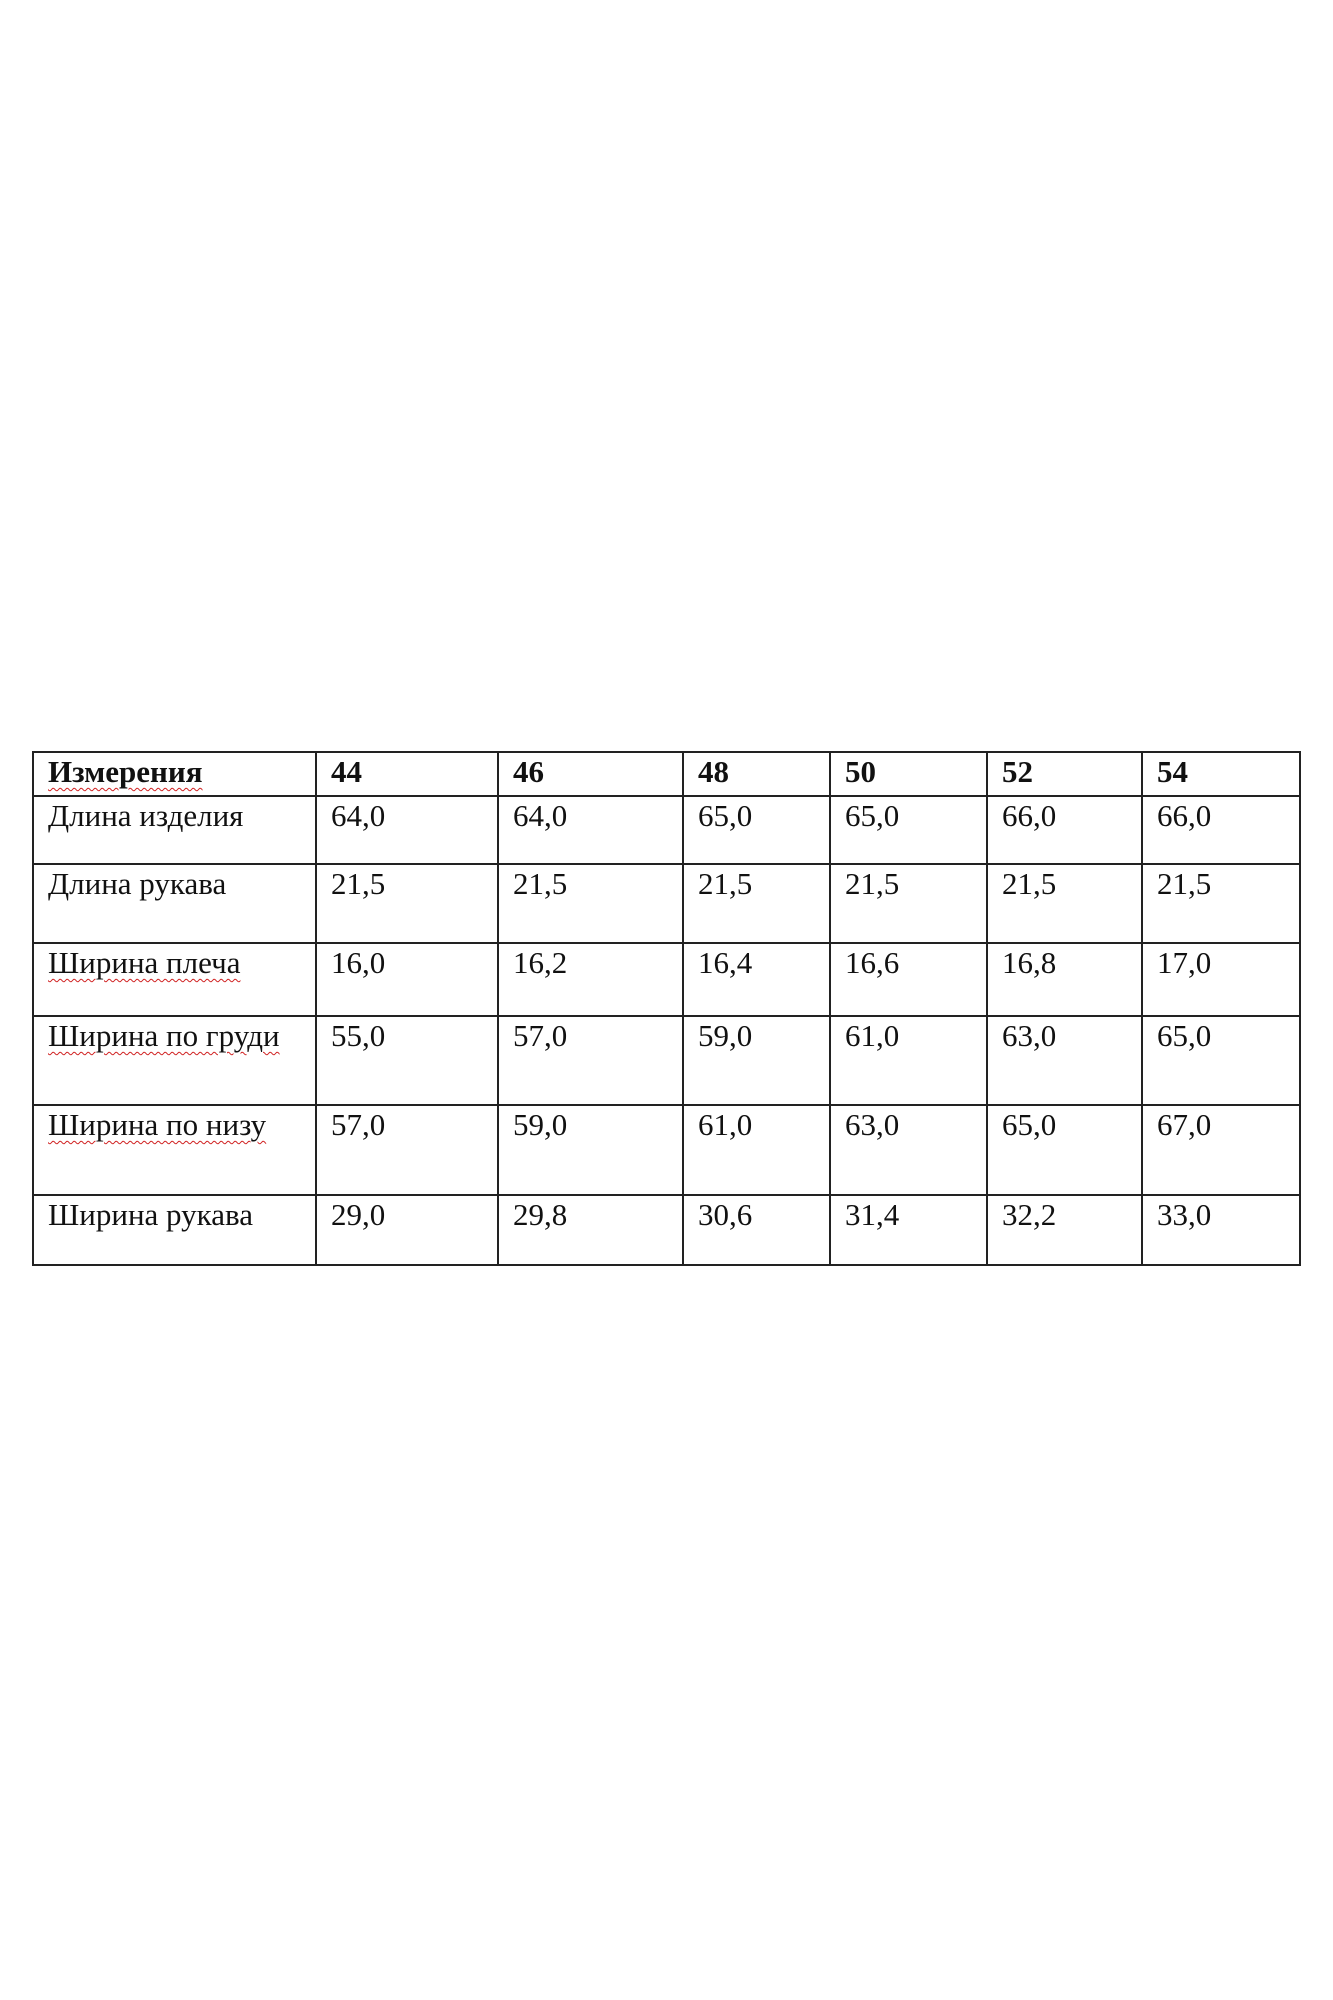  What do you see at coordinates (1064, 774) in the screenshot?
I see `header-cell: 52` at bounding box center [1064, 774].